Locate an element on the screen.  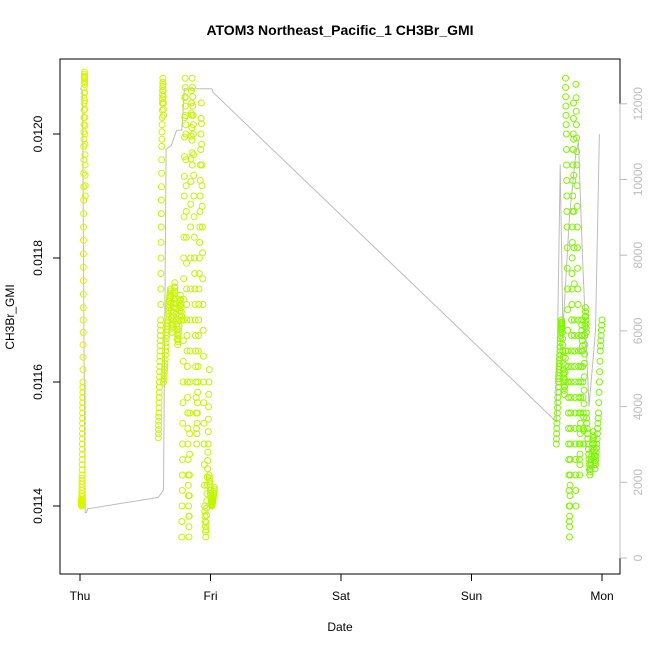
x-tick-label: Sun is located at coordinates (471, 596).